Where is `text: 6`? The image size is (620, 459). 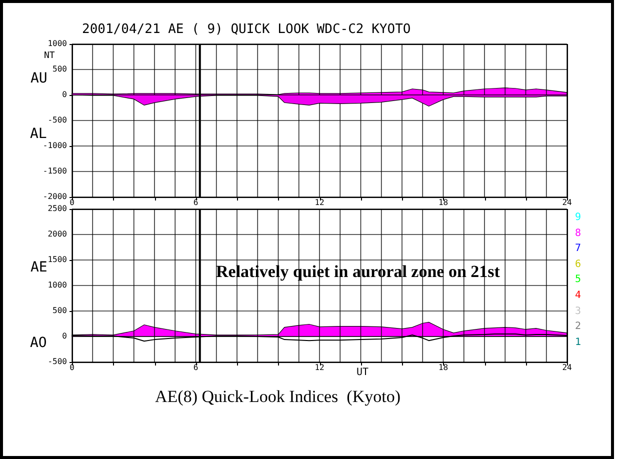 text: 6 is located at coordinates (578, 264).